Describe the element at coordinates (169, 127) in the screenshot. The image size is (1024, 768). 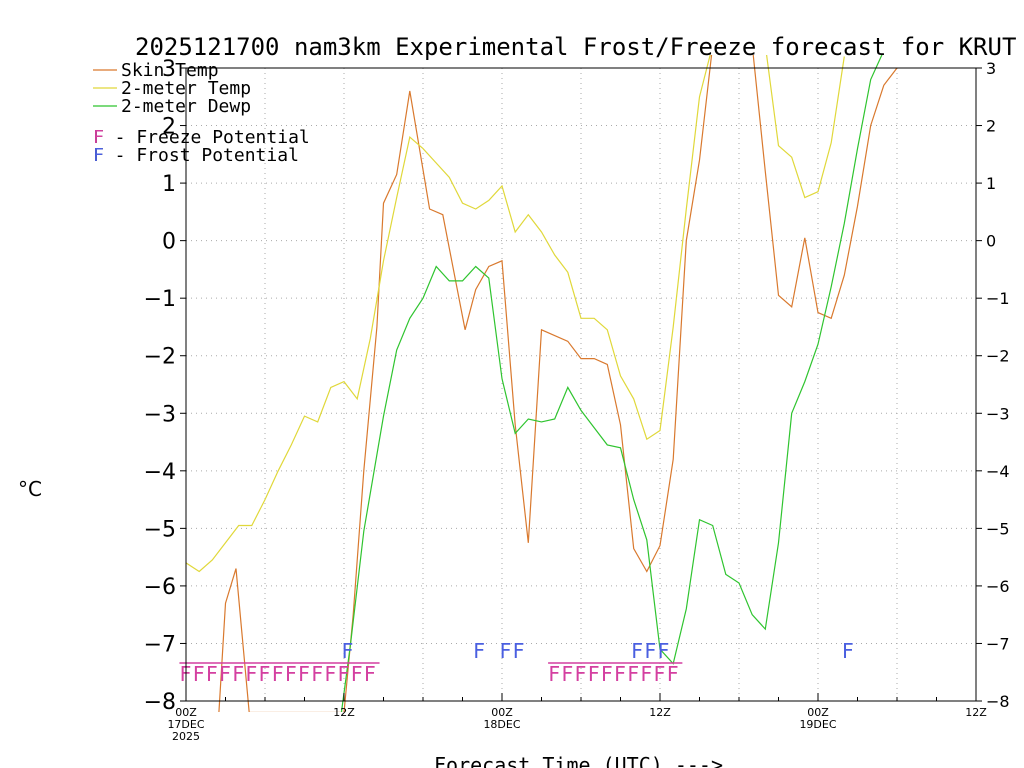
I see `y-tick-label-left: 2` at that location.